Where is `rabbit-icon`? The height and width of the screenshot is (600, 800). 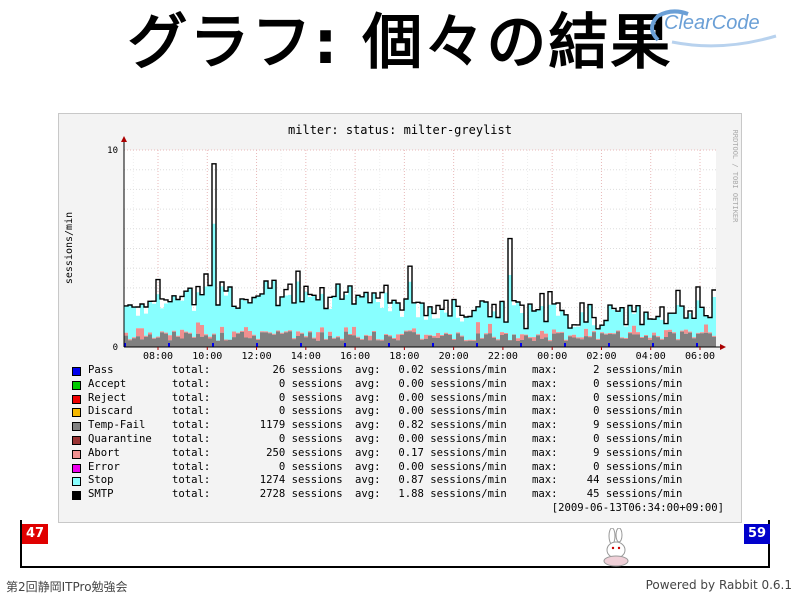
rabbit-icon is located at coordinates (616, 547).